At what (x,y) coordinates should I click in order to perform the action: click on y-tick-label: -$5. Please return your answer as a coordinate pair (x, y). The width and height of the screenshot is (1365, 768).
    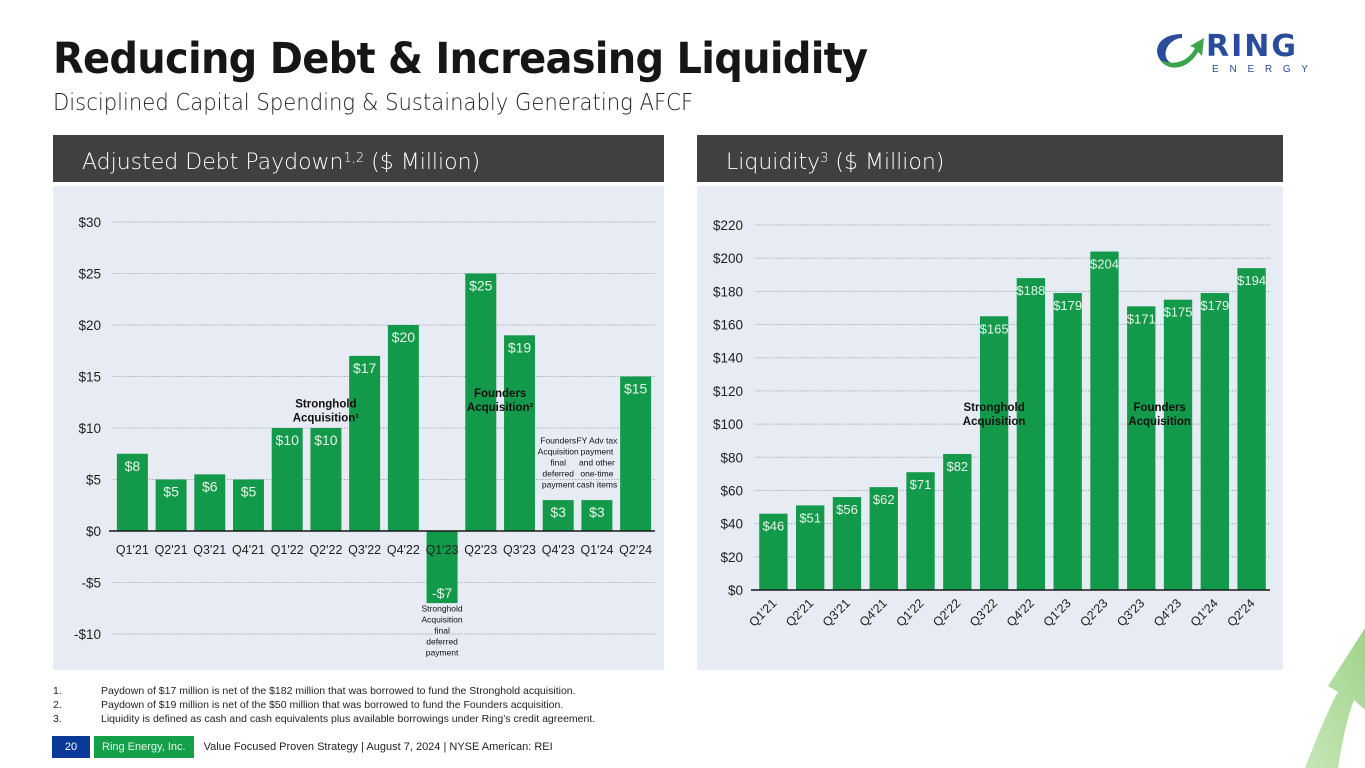
    Looking at the image, I should click on (91, 583).